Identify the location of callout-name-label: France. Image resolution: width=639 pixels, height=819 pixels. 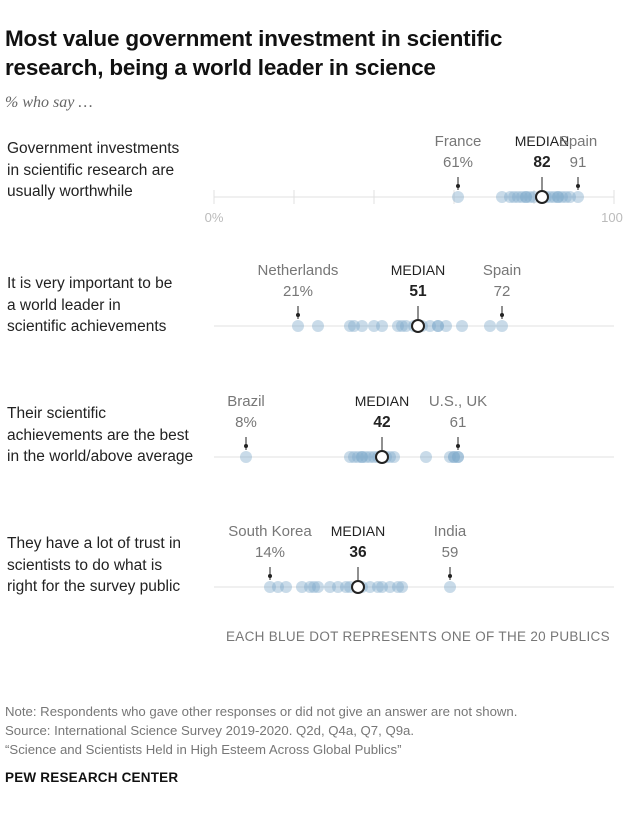
(458, 141).